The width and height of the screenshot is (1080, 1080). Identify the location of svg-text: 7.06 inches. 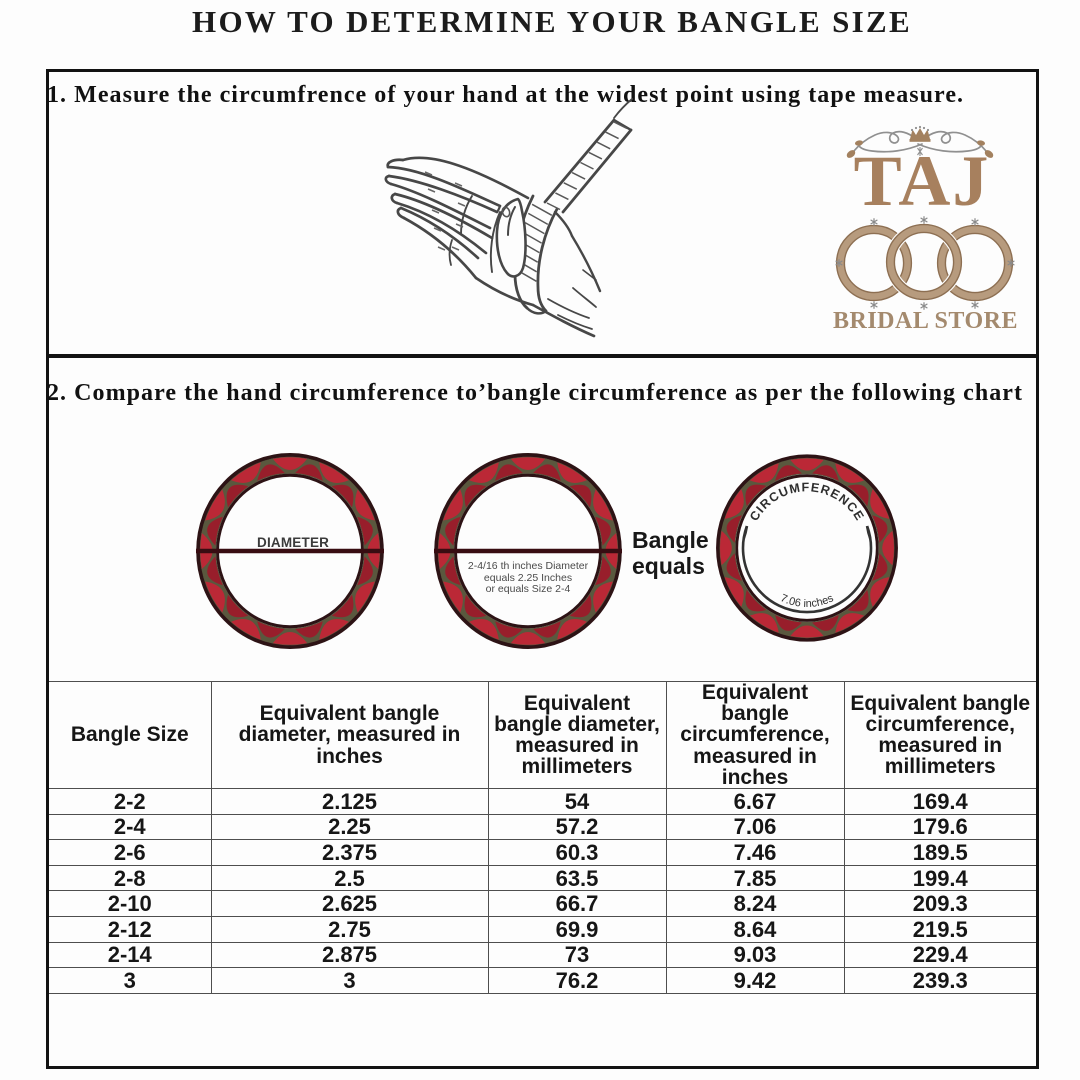
(807, 601).